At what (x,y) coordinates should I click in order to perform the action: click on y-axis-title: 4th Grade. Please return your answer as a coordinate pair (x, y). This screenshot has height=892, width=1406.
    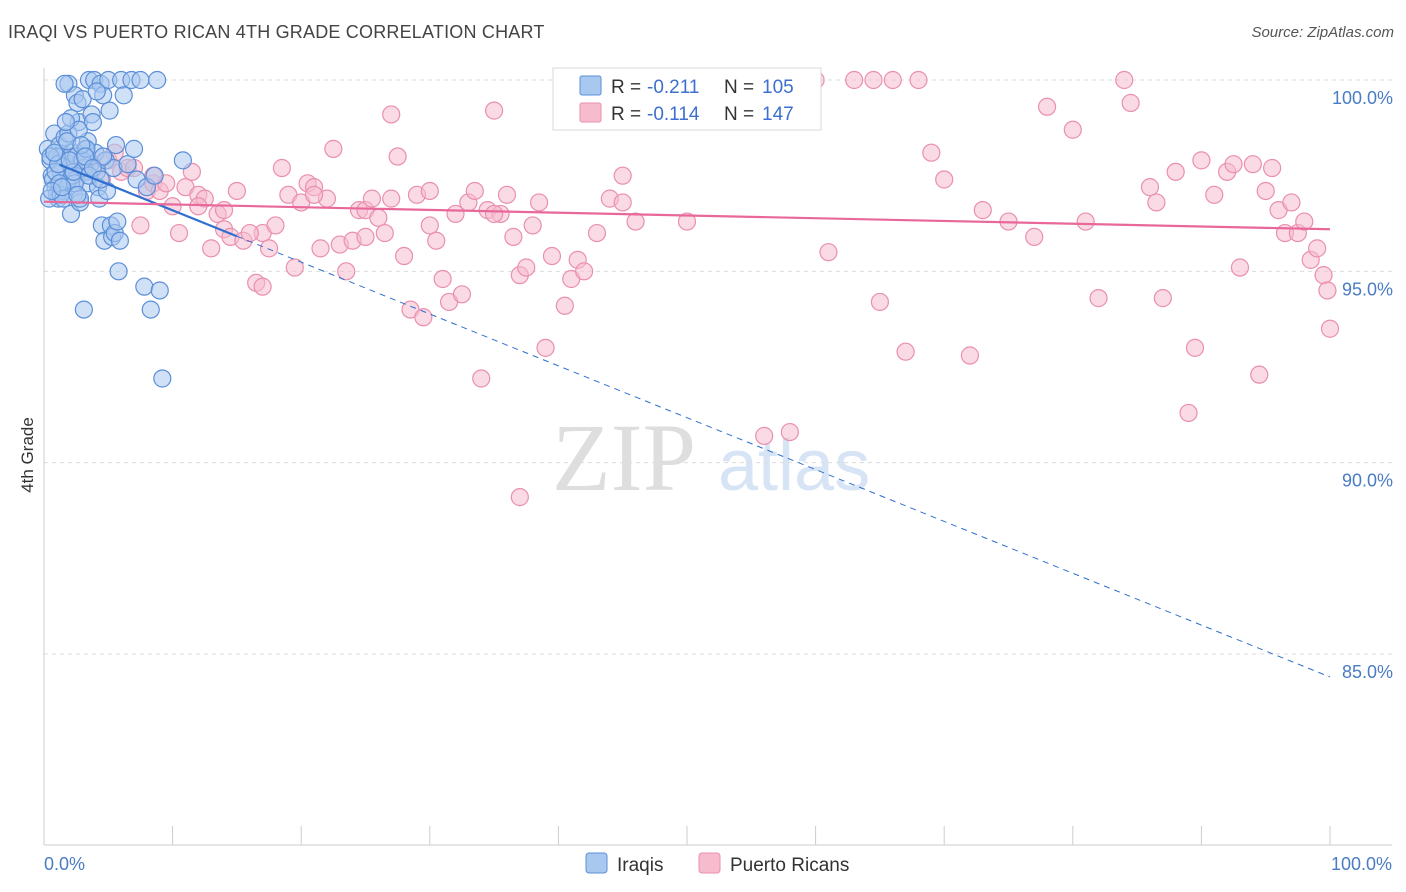
    Looking at the image, I should click on (27, 455).